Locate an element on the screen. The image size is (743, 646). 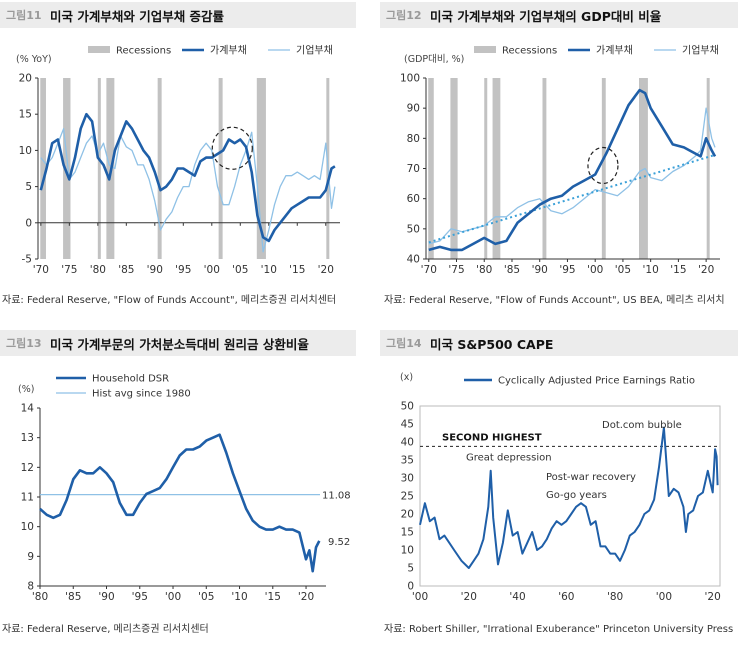
figure-number: 그림12 is located at coordinates (404, 15).